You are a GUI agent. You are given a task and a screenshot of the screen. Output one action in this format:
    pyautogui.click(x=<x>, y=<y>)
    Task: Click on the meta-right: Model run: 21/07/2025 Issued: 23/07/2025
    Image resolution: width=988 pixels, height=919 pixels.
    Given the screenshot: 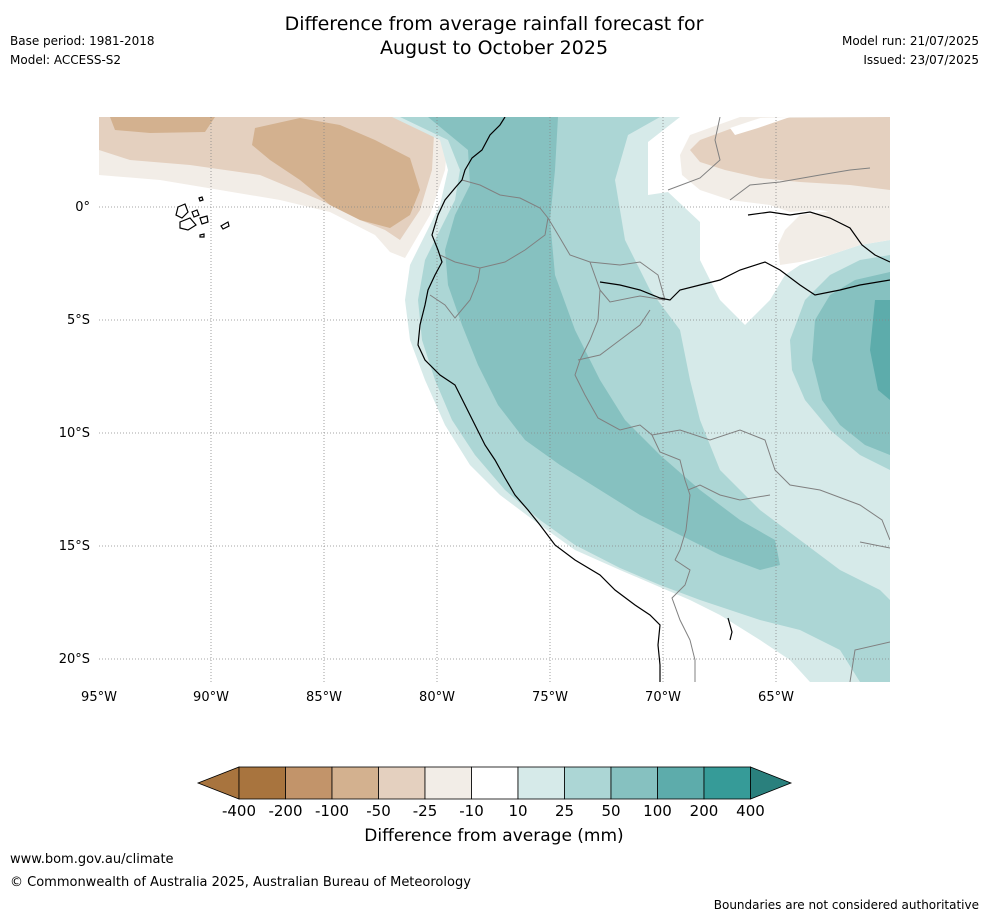 What is the action you would take?
    pyautogui.click(x=910, y=51)
    